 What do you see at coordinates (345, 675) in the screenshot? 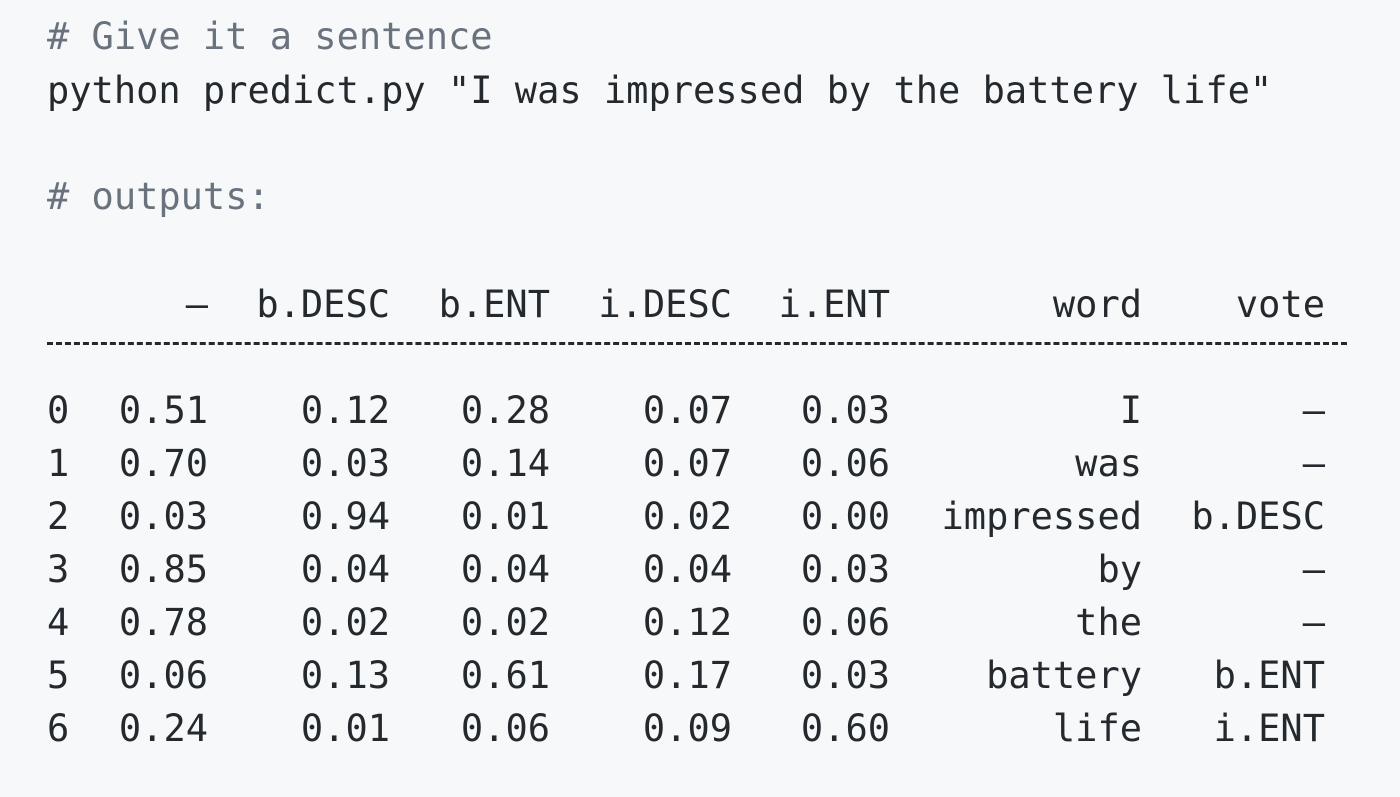
I see `table-cell: 0.13` at bounding box center [345, 675].